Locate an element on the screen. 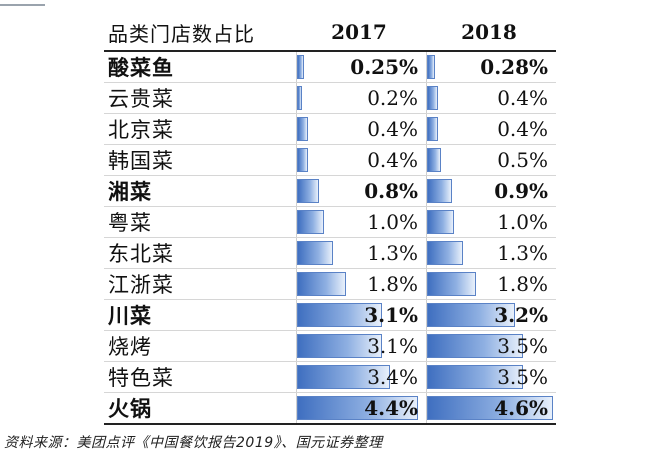 The height and width of the screenshot is (464, 660). cell-2017: 4.4% is located at coordinates (359, 408).